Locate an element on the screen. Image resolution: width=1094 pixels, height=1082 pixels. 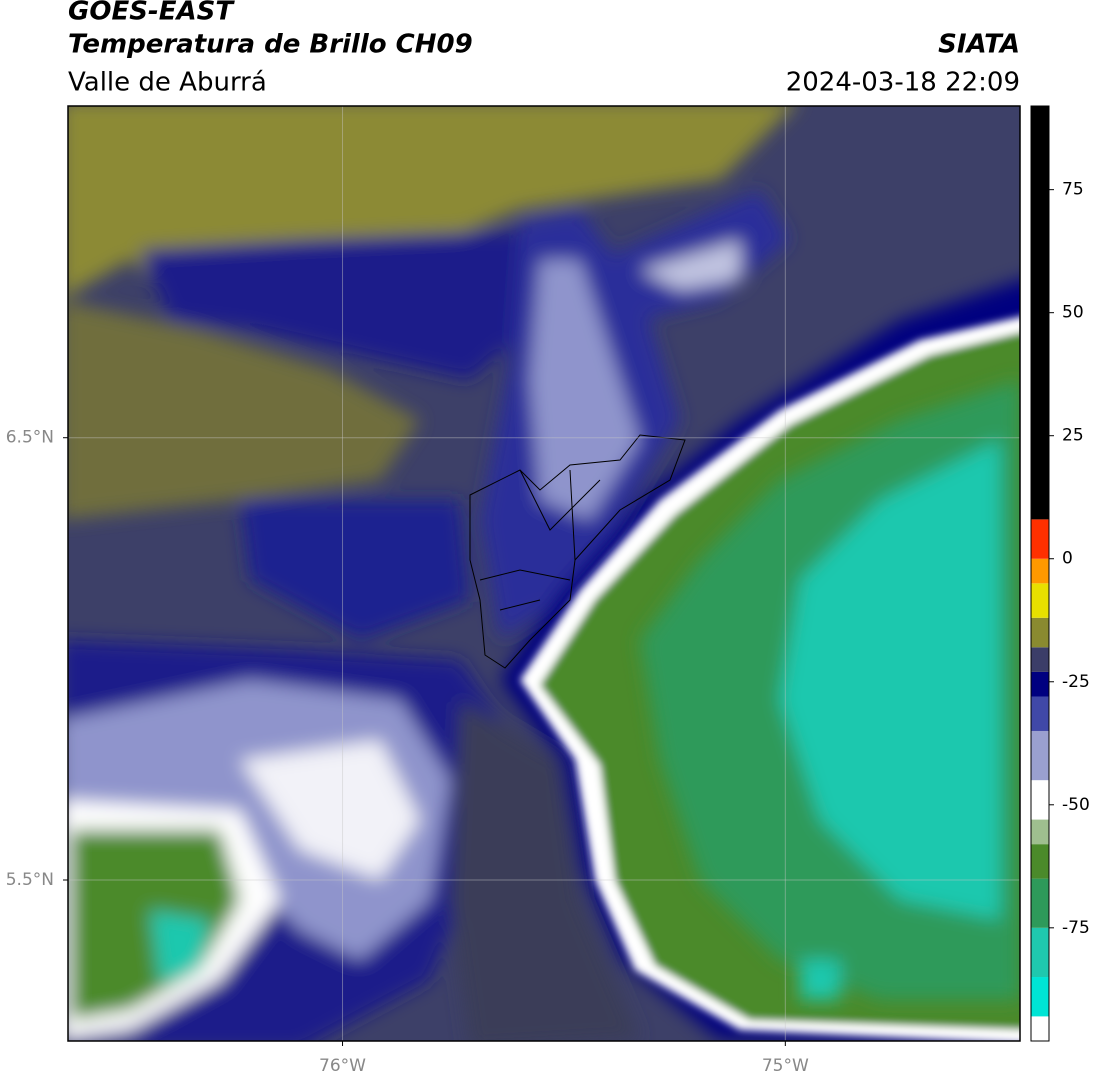
subtitle: Temperatura de Brillo CH09 is located at coordinates (270, 45).